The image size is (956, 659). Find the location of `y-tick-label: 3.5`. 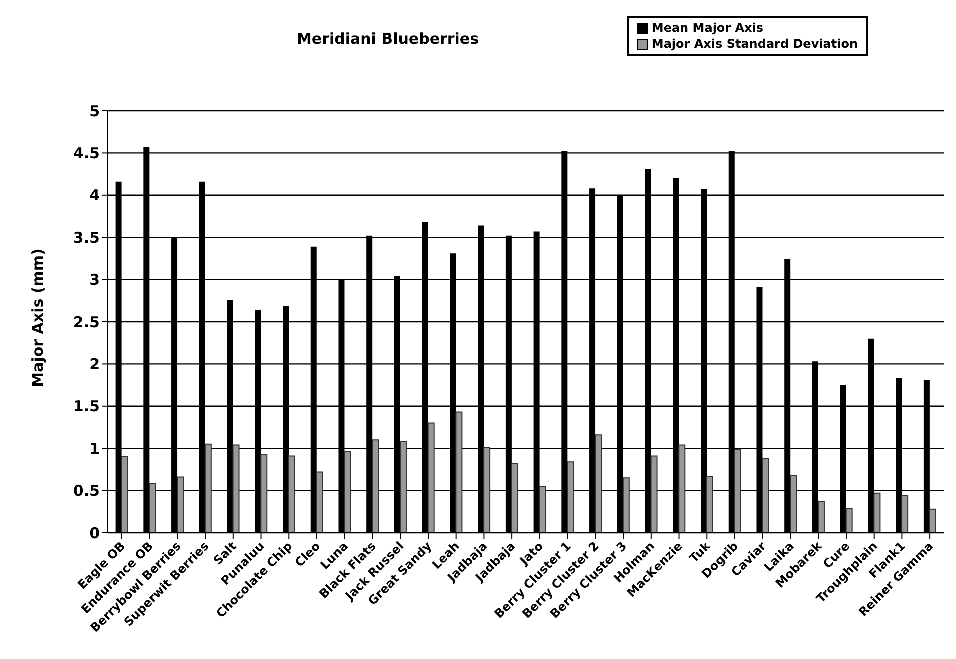

y-tick-label: 3.5 is located at coordinates (86, 237).